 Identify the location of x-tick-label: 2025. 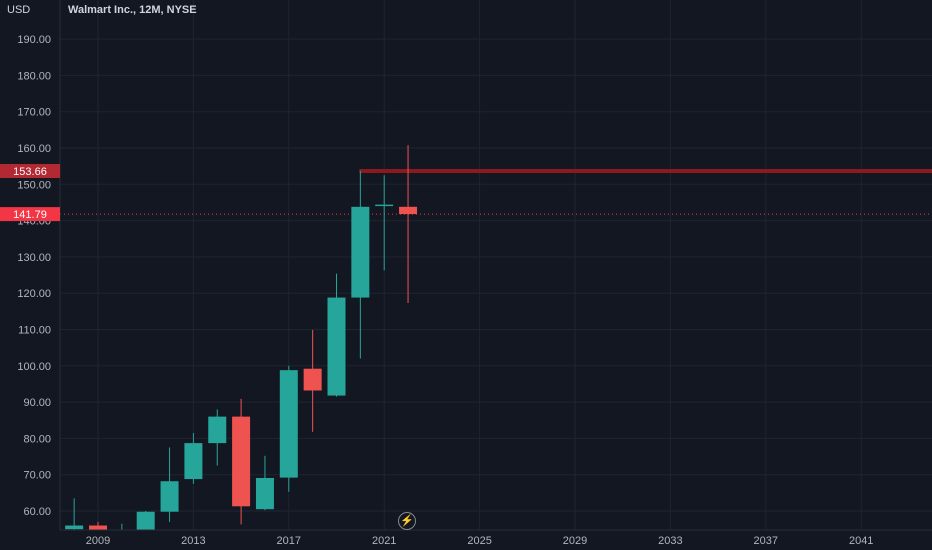
(479, 541).